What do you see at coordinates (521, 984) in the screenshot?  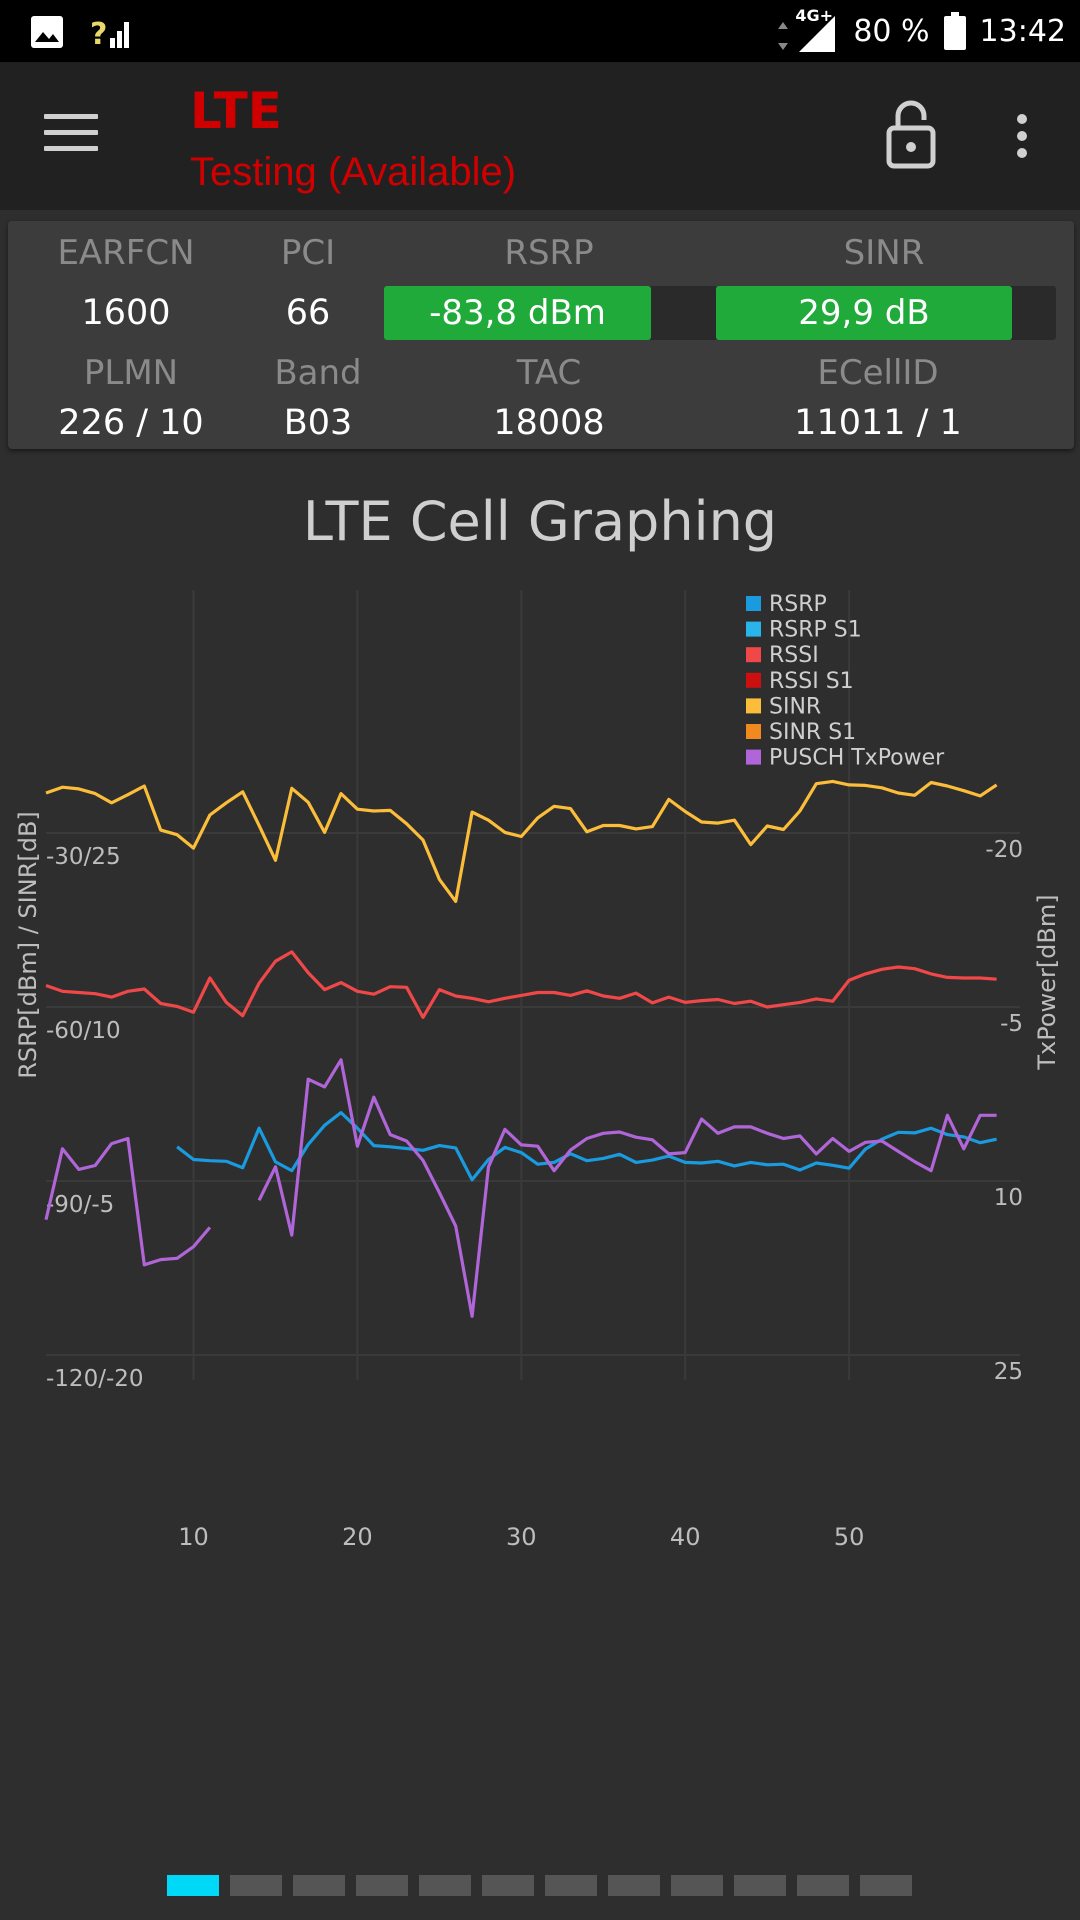 I see `rssi-series-line` at bounding box center [521, 984].